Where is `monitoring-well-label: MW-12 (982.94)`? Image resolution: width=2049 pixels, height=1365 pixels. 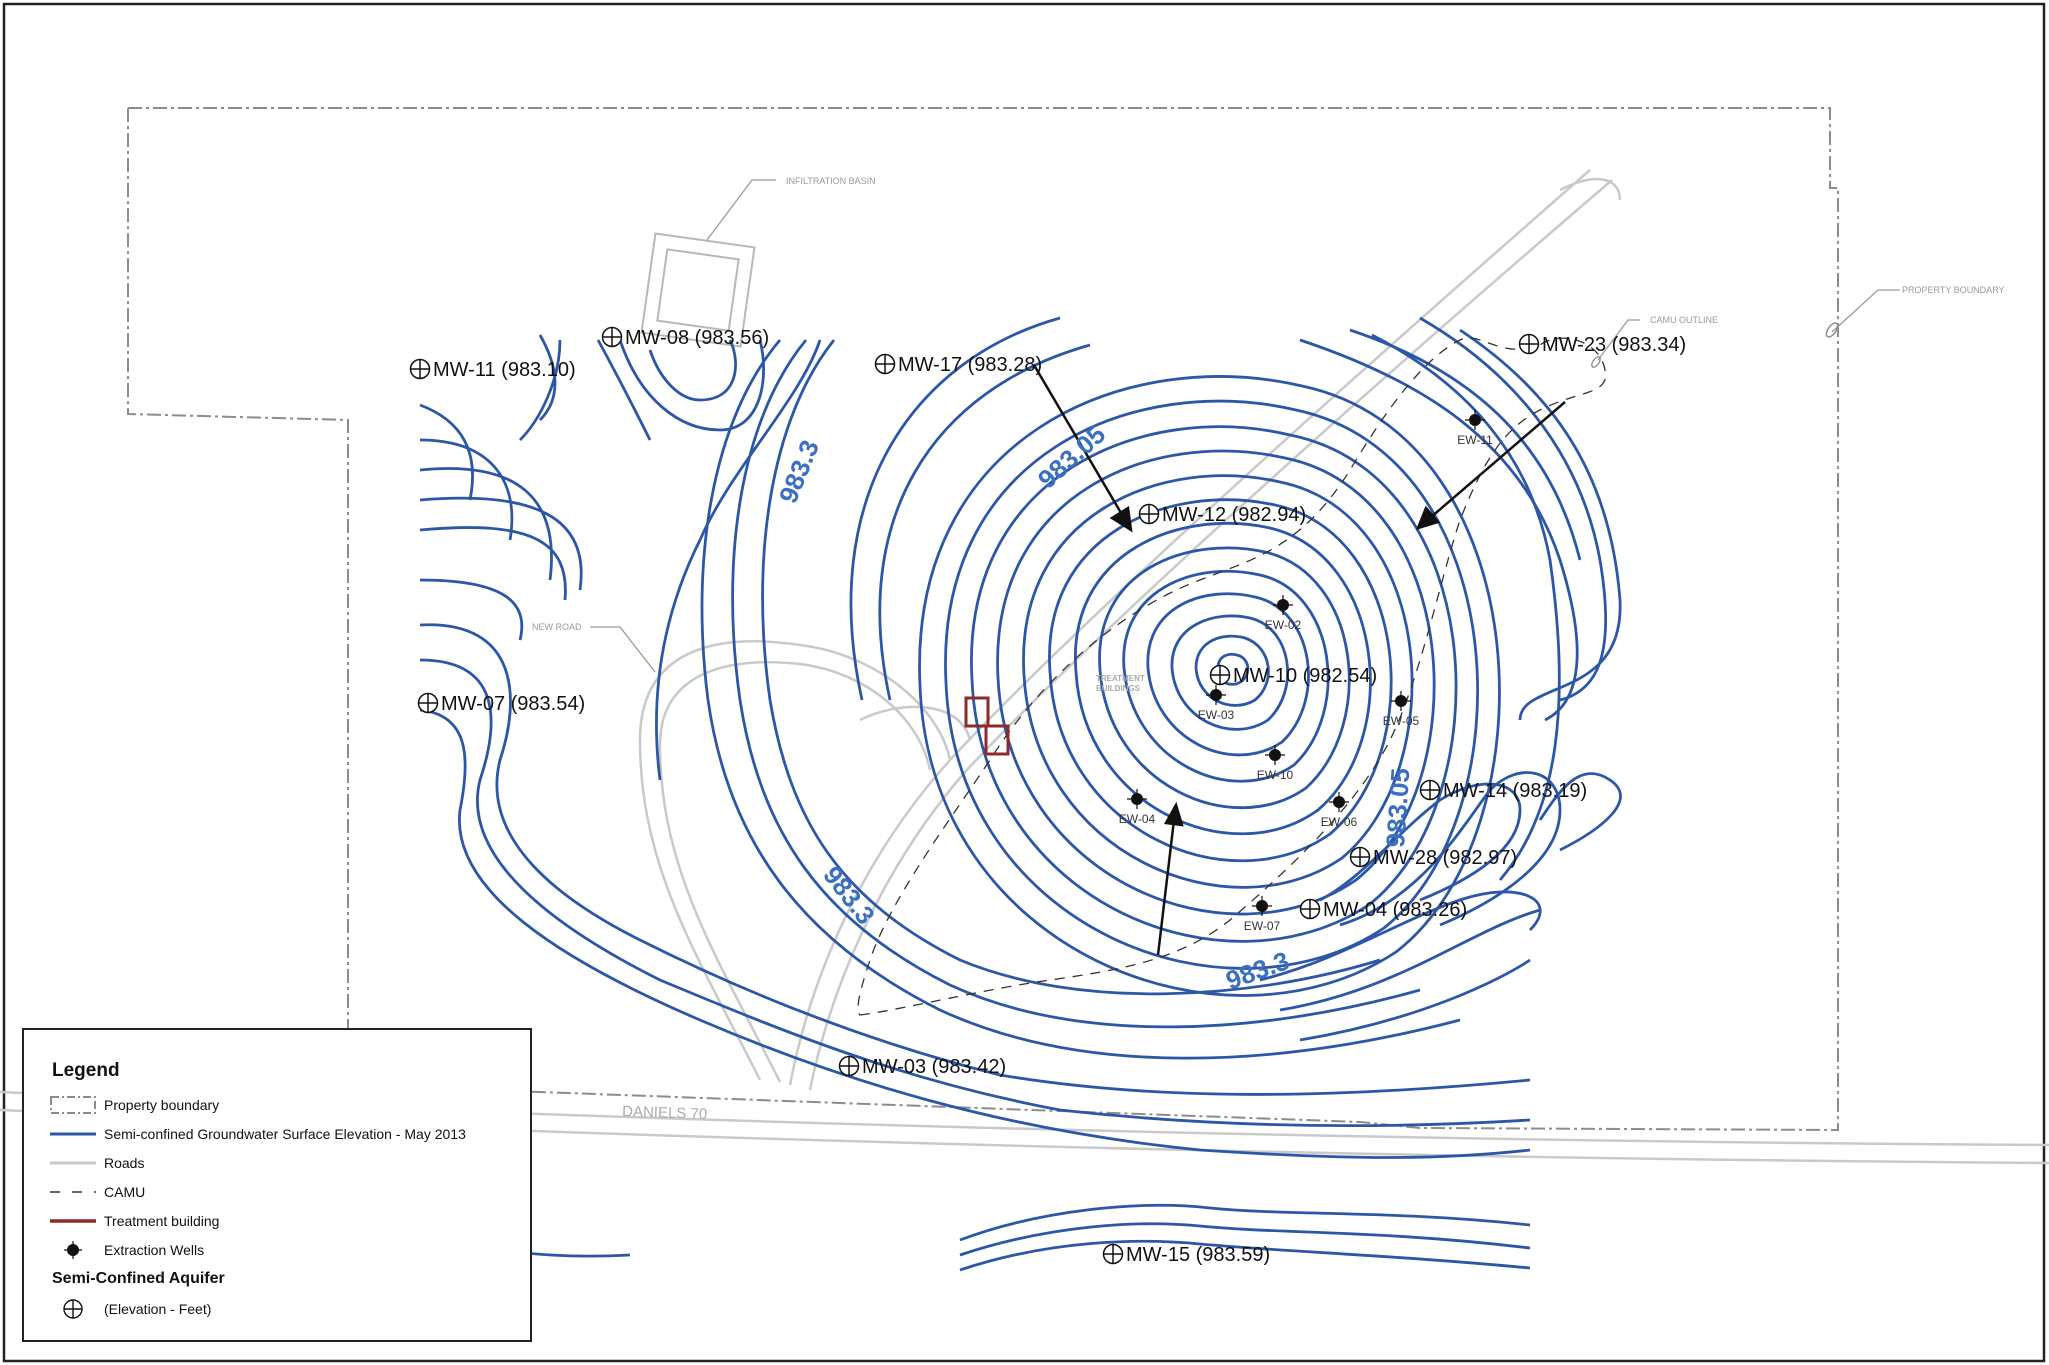
monitoring-well-label: MW-12 (982.94) is located at coordinates (1234, 515).